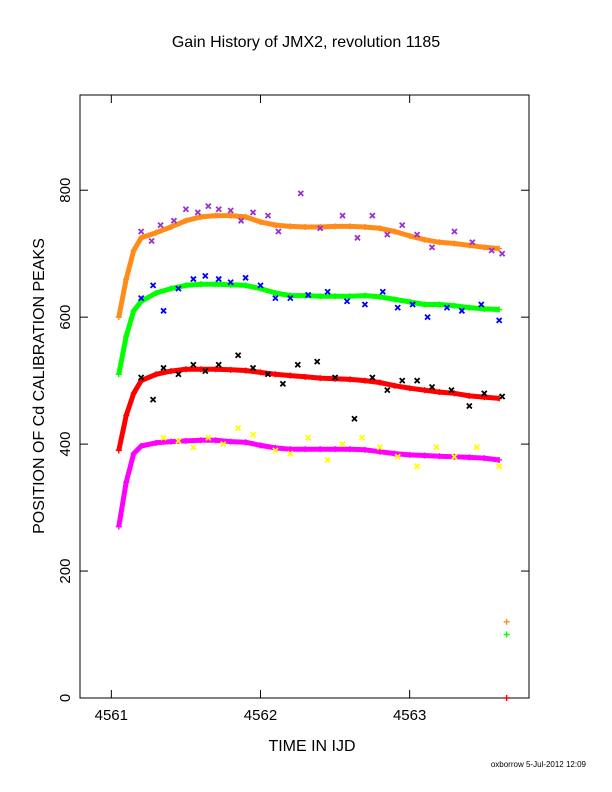  Describe the element at coordinates (409, 715) in the screenshot. I see `x-tick-label: 4563` at that location.